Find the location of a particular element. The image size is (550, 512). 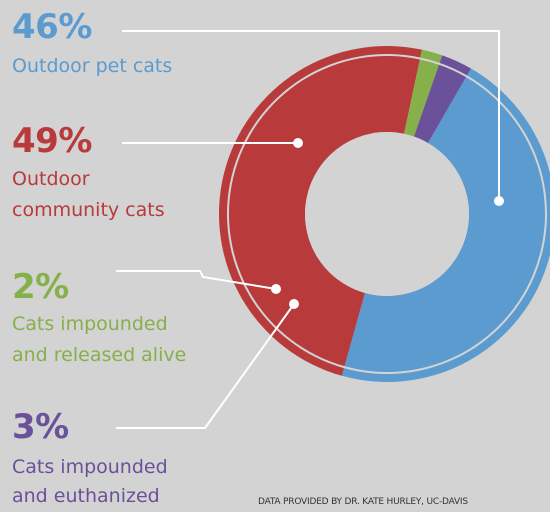

label-desc-released-1: Cats impounded is located at coordinates (90, 324).